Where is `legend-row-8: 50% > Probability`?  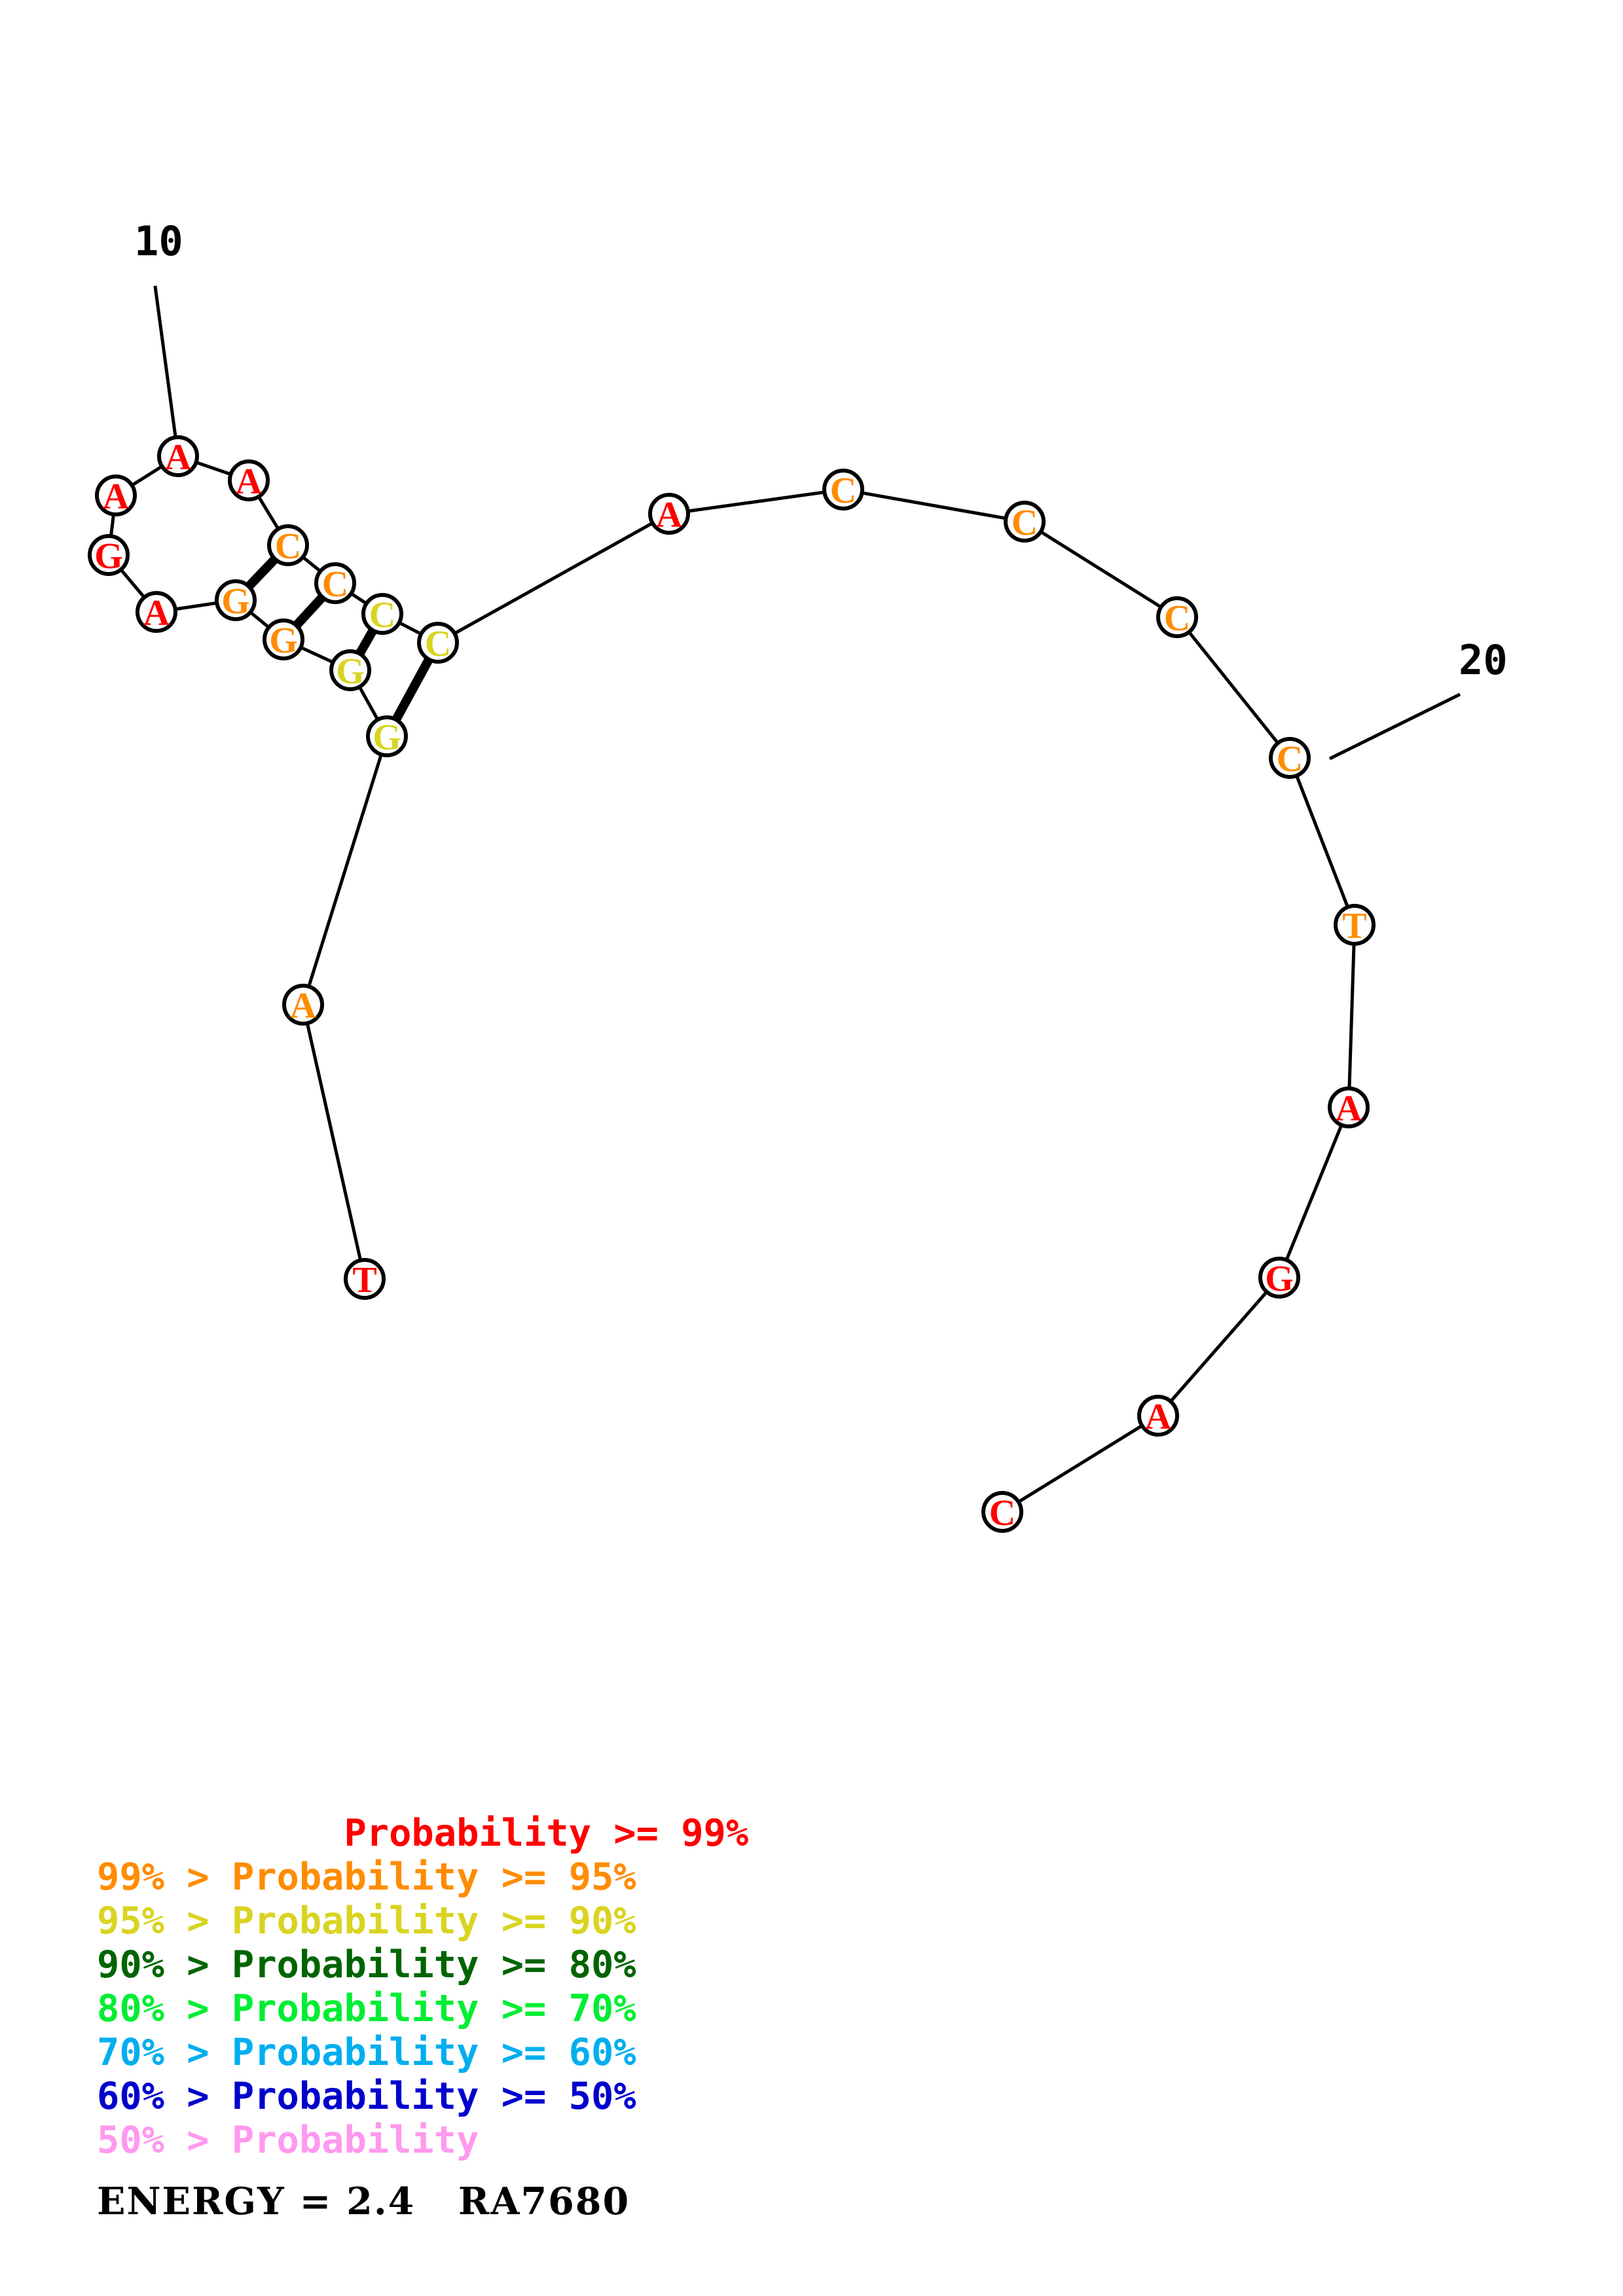
legend-row-8: 50% > Probability is located at coordinates (288, 2140).